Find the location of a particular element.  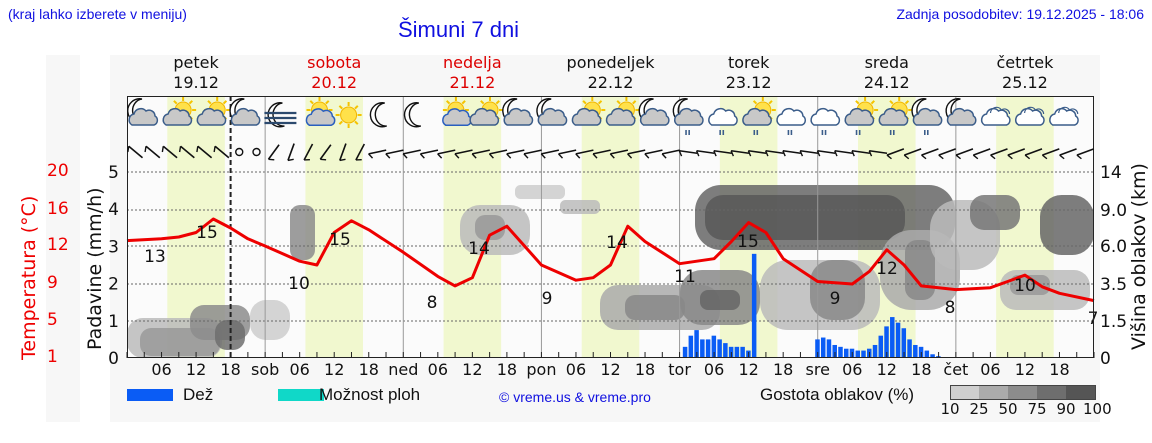

x-tick-label: sob is located at coordinates (265, 369).